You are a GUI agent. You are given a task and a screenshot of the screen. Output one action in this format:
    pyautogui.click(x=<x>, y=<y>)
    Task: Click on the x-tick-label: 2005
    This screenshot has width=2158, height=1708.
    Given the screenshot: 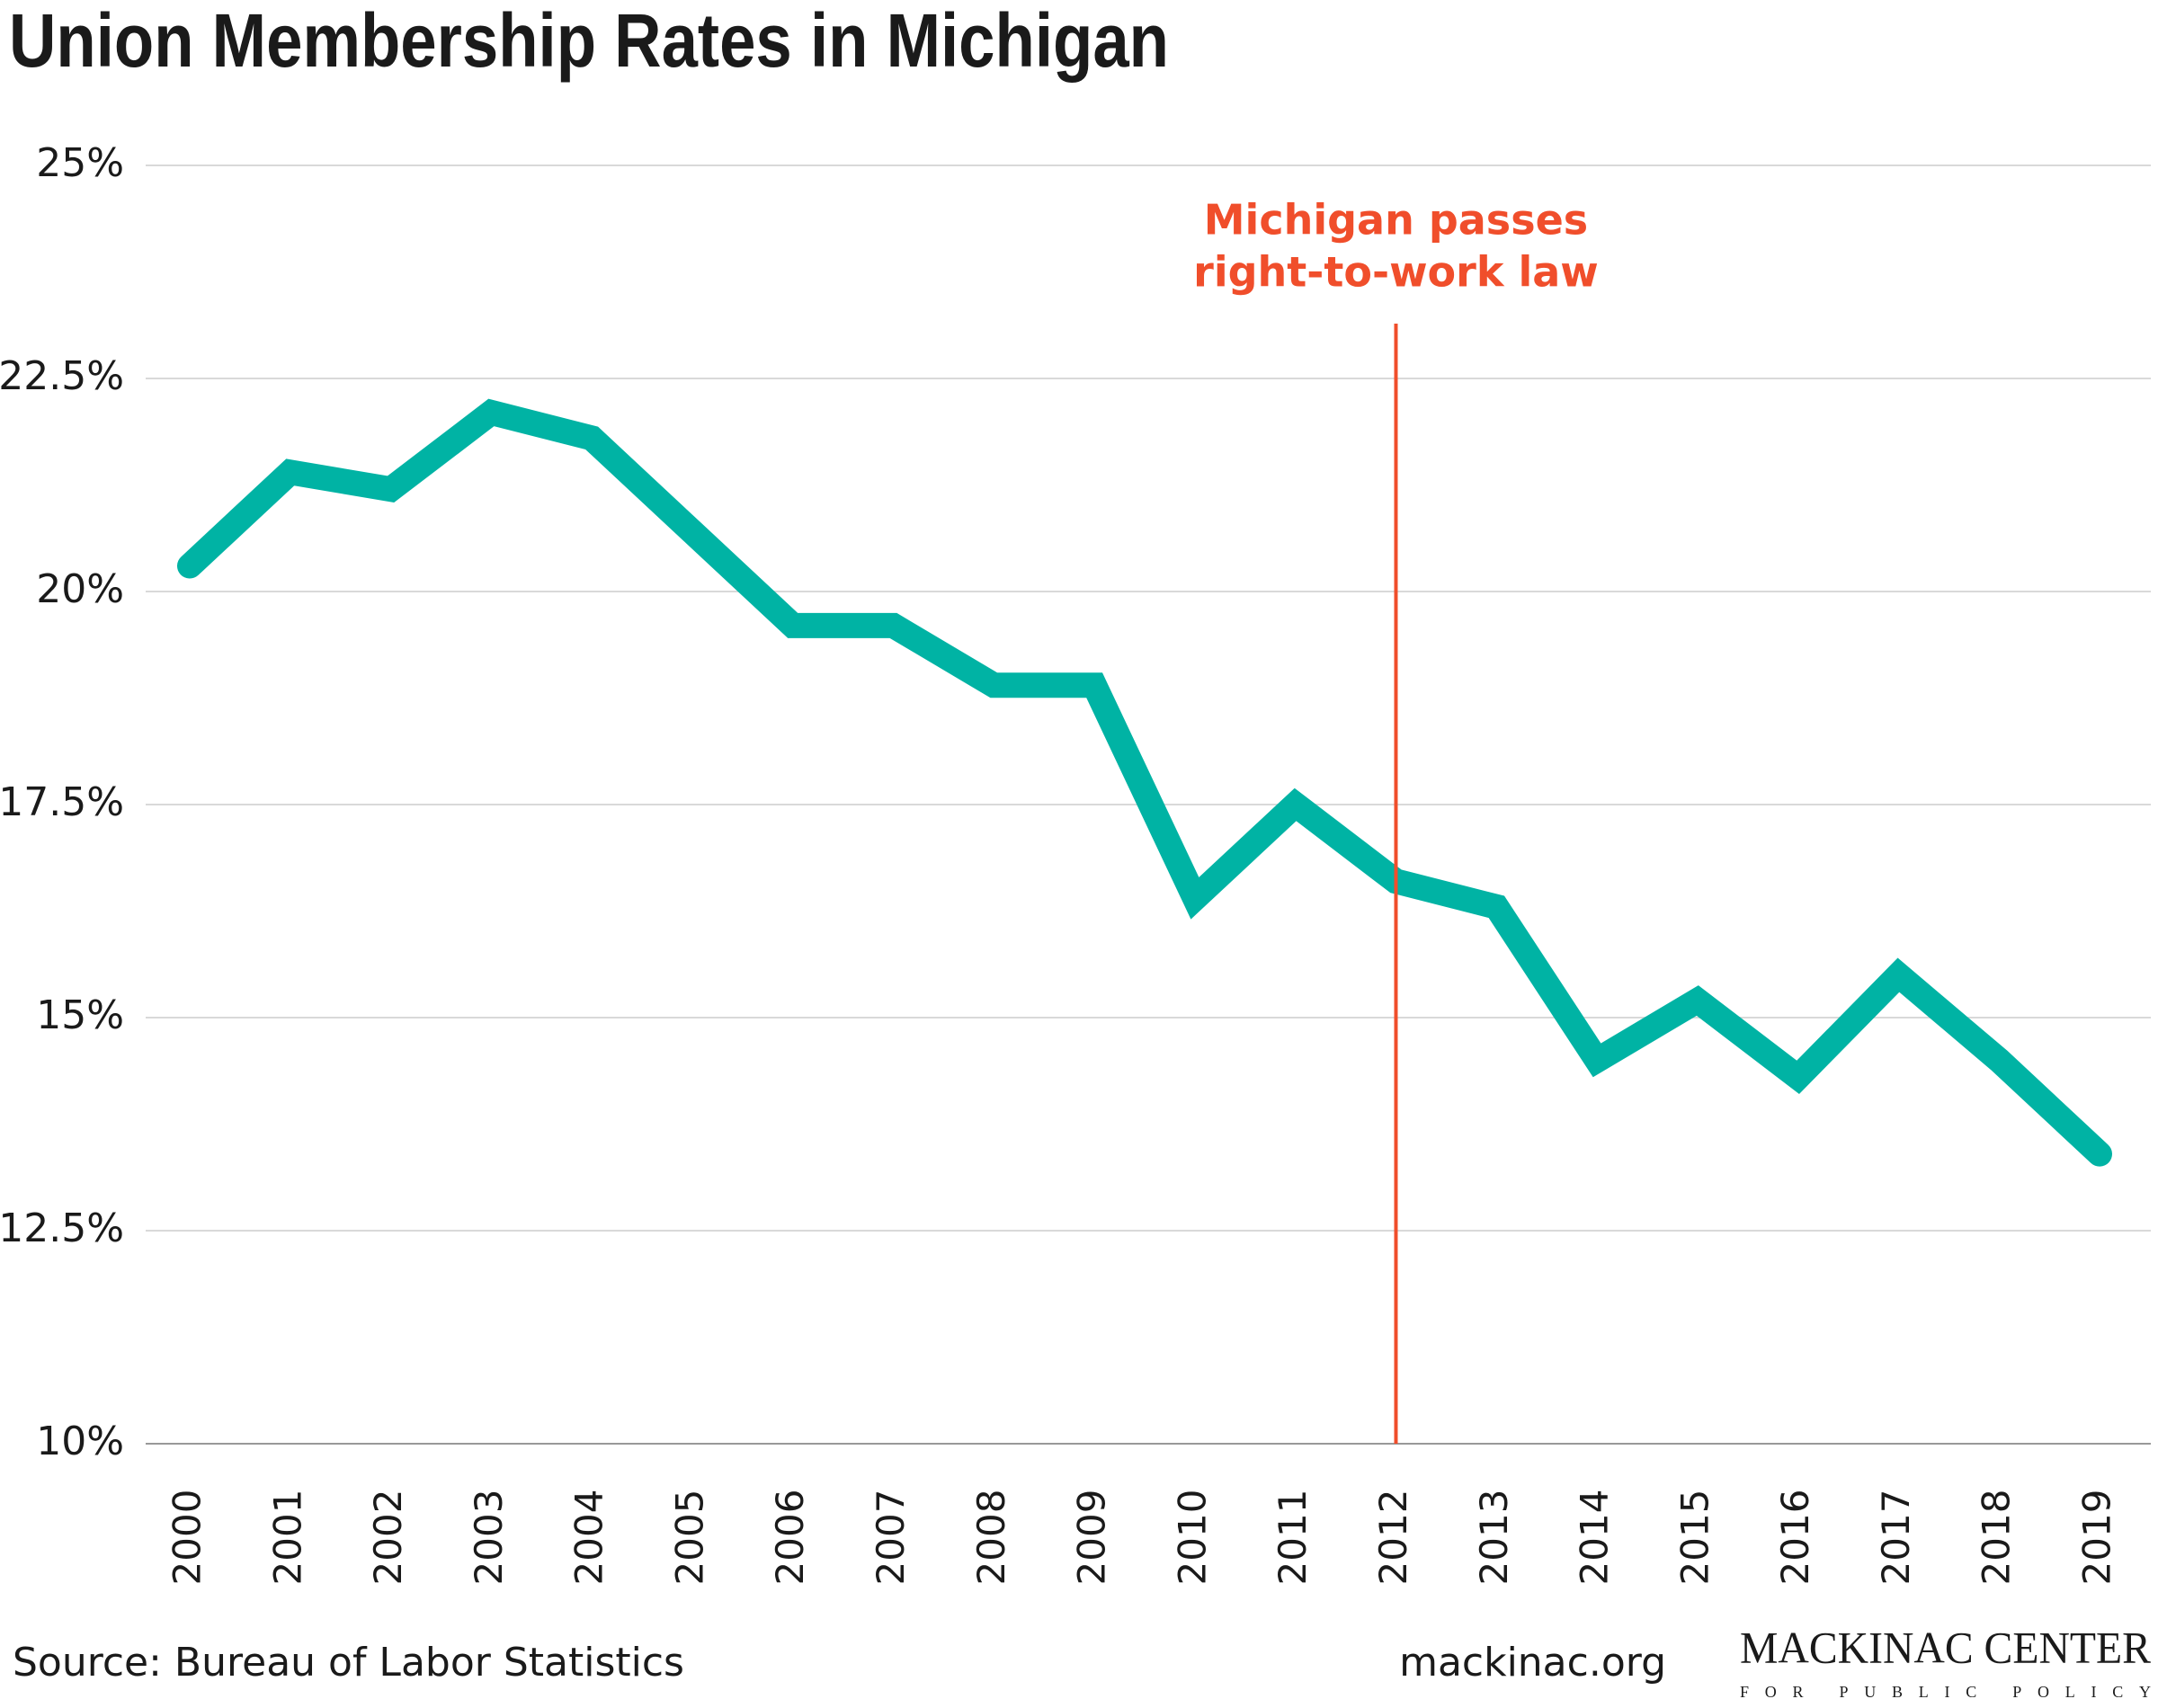 What is the action you would take?
    pyautogui.click(x=689, y=1538)
    